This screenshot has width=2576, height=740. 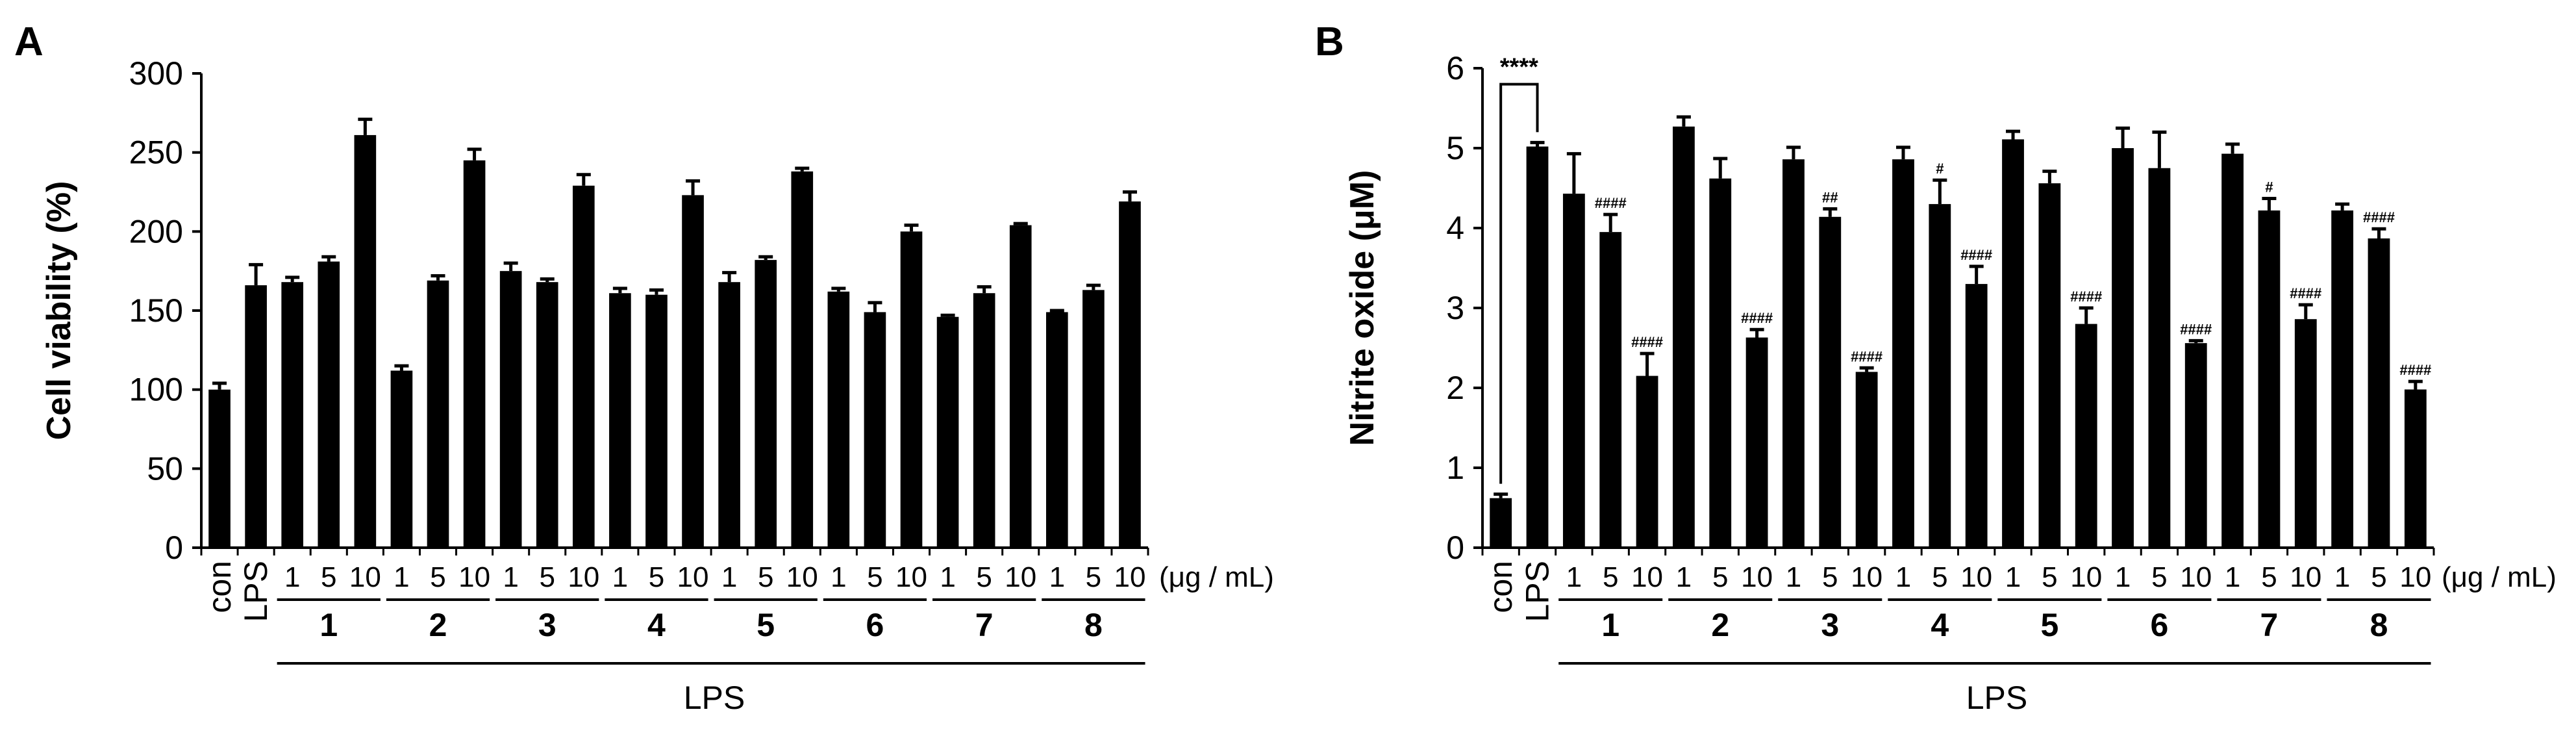 I want to click on panel-b-y-tick-label: 4, so click(x=1455, y=228).